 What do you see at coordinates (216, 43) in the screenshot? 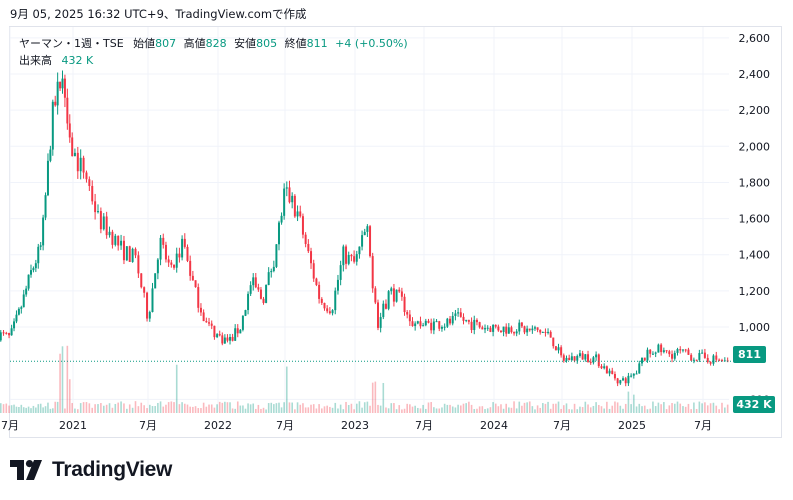
I see `high-value: 828` at bounding box center [216, 43].